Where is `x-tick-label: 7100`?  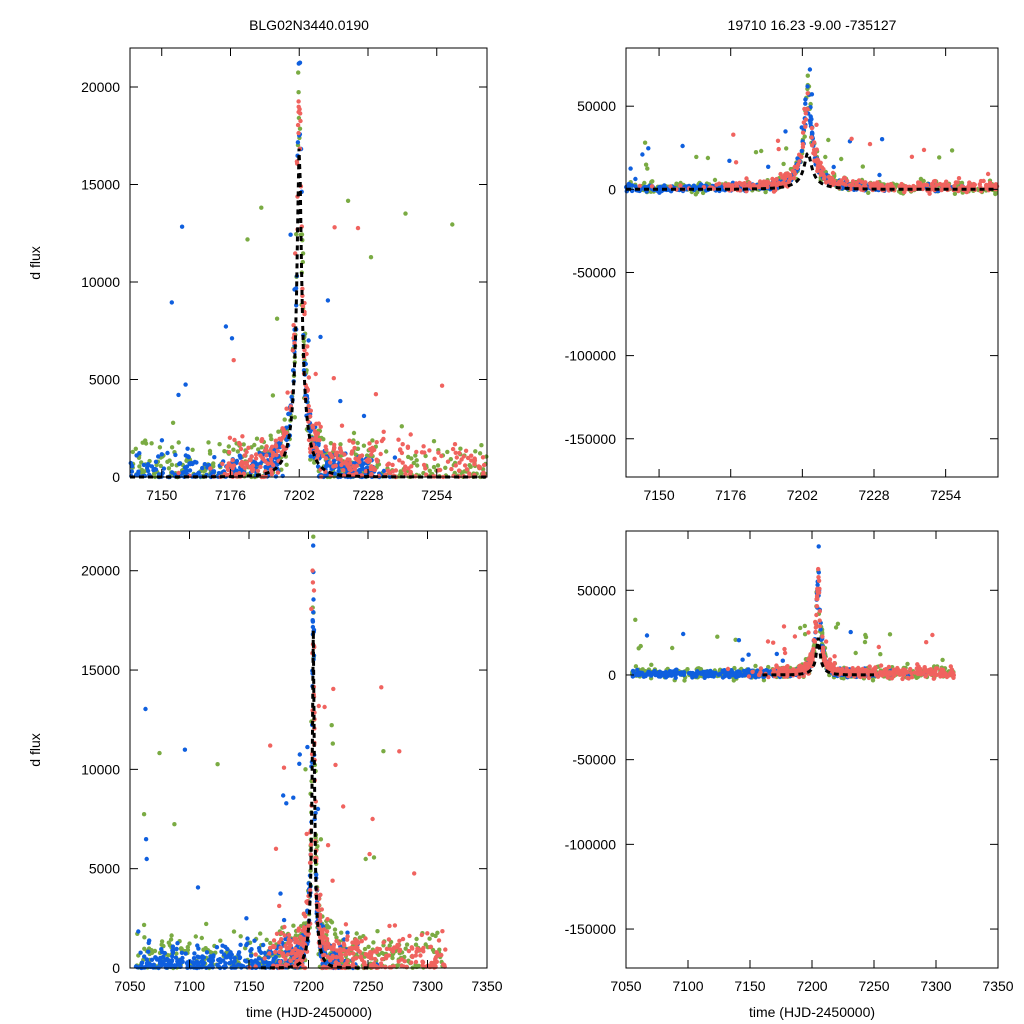 x-tick-label: 7100 is located at coordinates (189, 986).